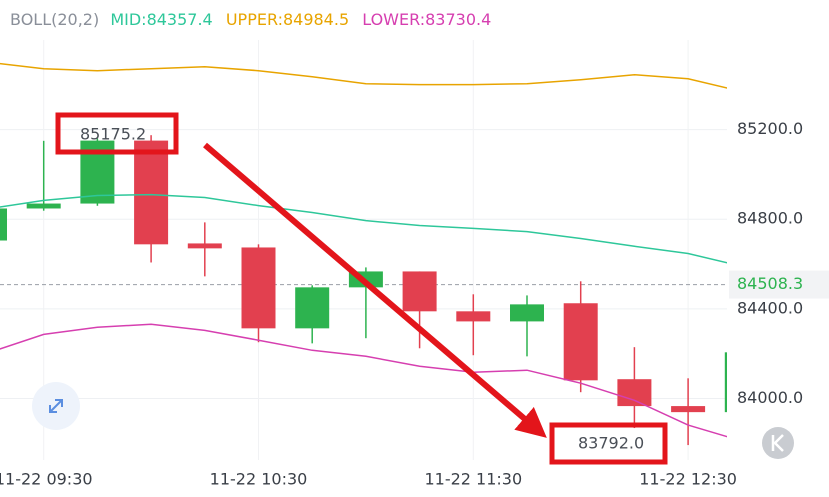 The image size is (829, 497). I want to click on upper-label: UPPER:84984.5, so click(287, 19).